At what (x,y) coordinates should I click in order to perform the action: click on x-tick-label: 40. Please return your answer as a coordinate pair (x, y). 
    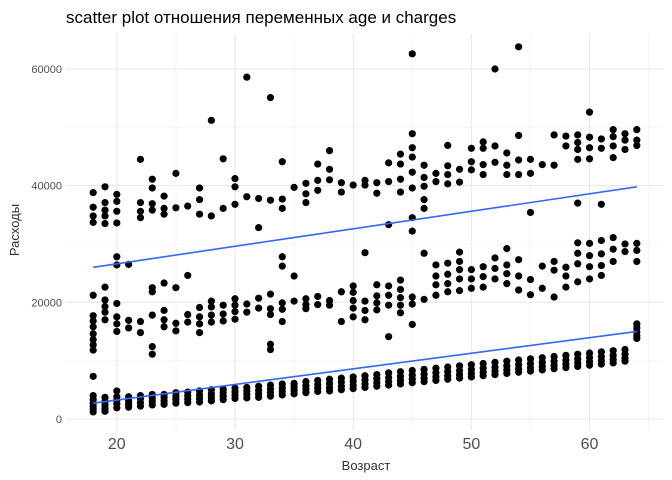
    Looking at the image, I should click on (353, 444).